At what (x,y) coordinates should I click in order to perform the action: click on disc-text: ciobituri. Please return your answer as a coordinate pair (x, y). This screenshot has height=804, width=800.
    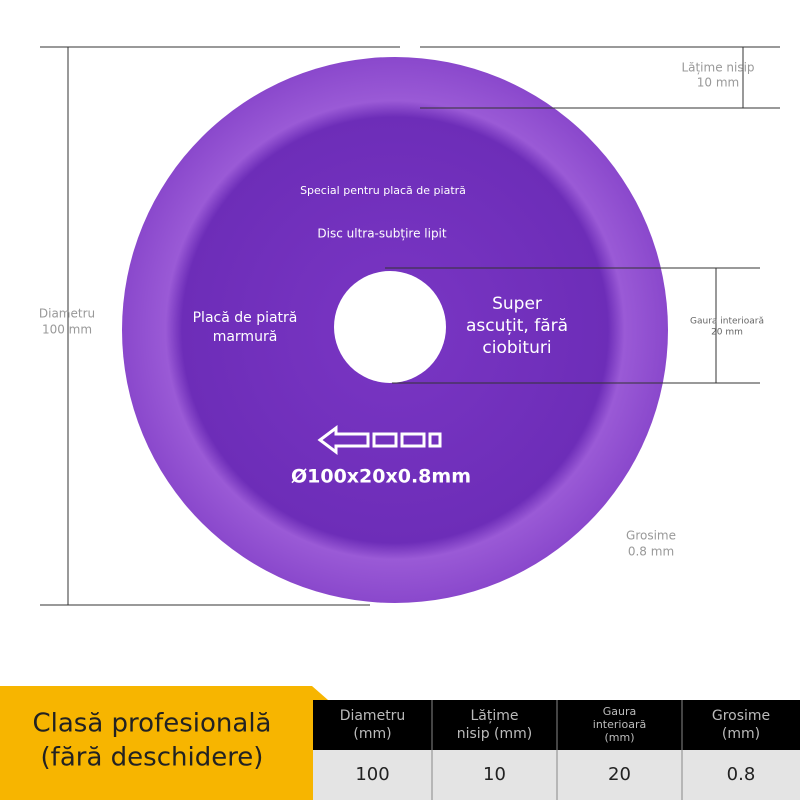
    Looking at the image, I should click on (516, 348).